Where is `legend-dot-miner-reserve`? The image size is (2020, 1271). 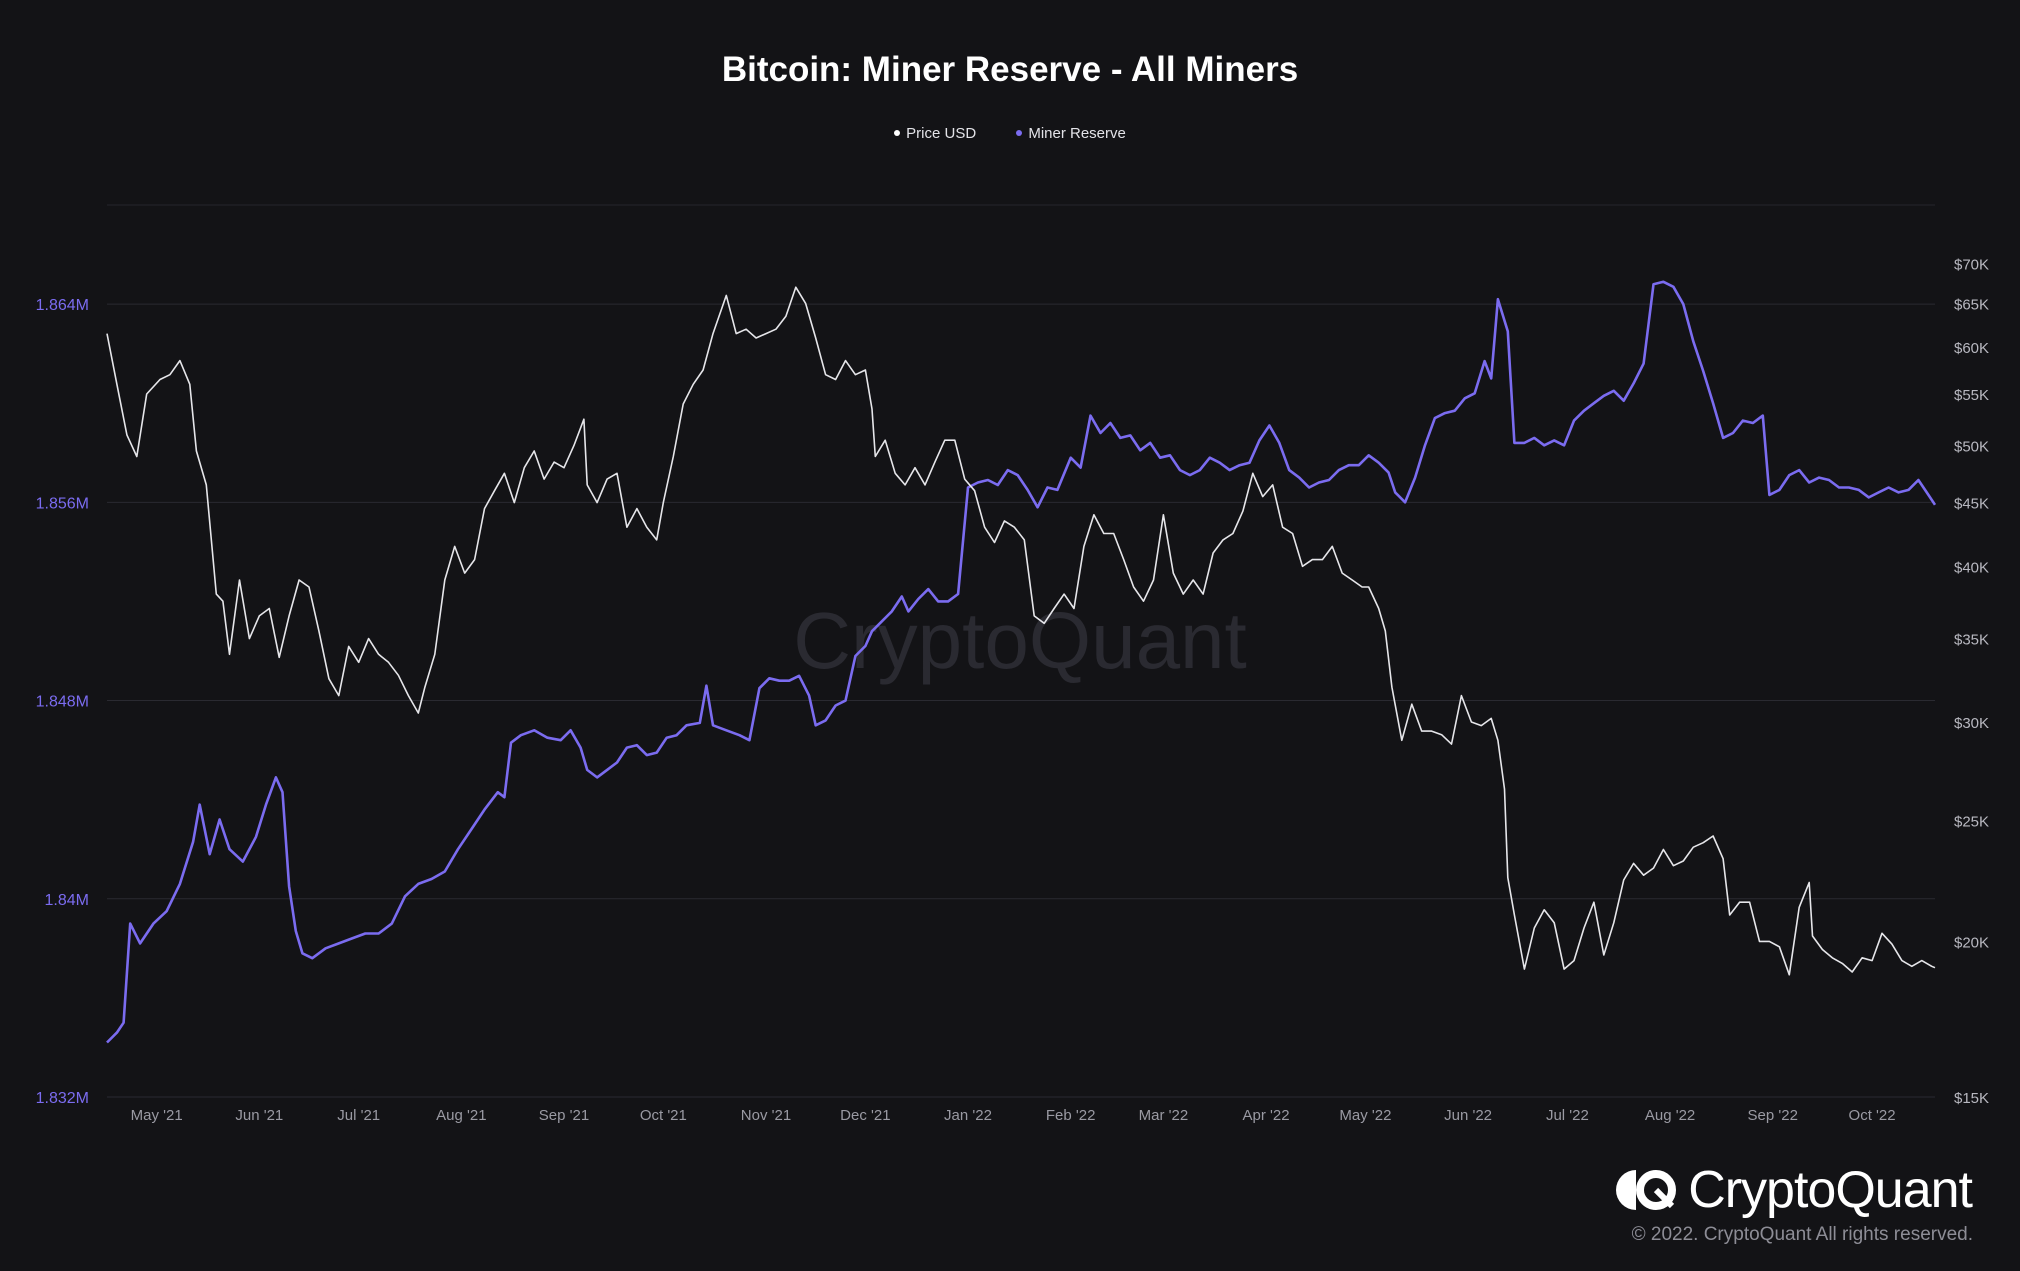 legend-dot-miner-reserve is located at coordinates (1019, 133).